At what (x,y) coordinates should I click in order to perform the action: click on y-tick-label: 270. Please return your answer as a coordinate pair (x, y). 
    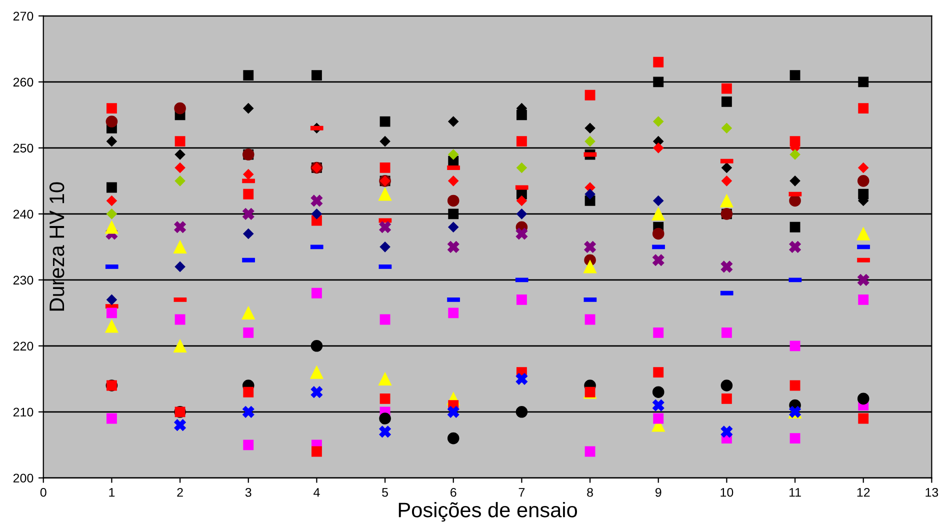
    Looking at the image, I should click on (23, 16).